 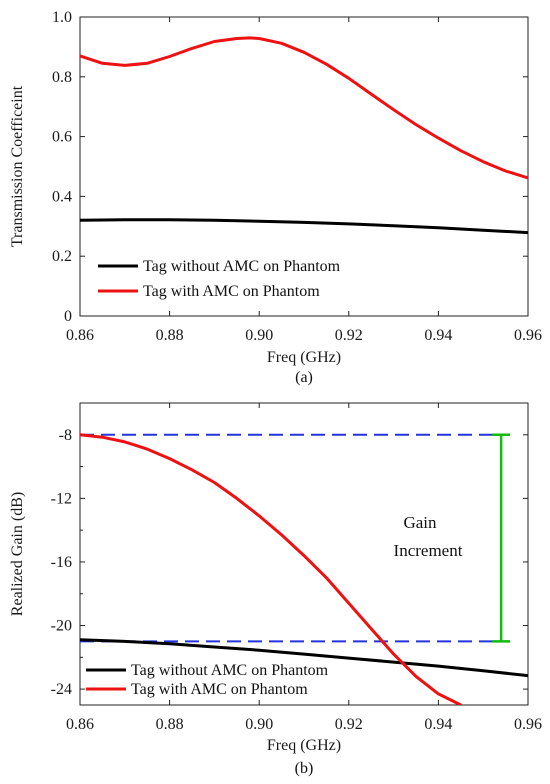 What do you see at coordinates (304, 108) in the screenshot?
I see `series-line-with-amc` at bounding box center [304, 108].